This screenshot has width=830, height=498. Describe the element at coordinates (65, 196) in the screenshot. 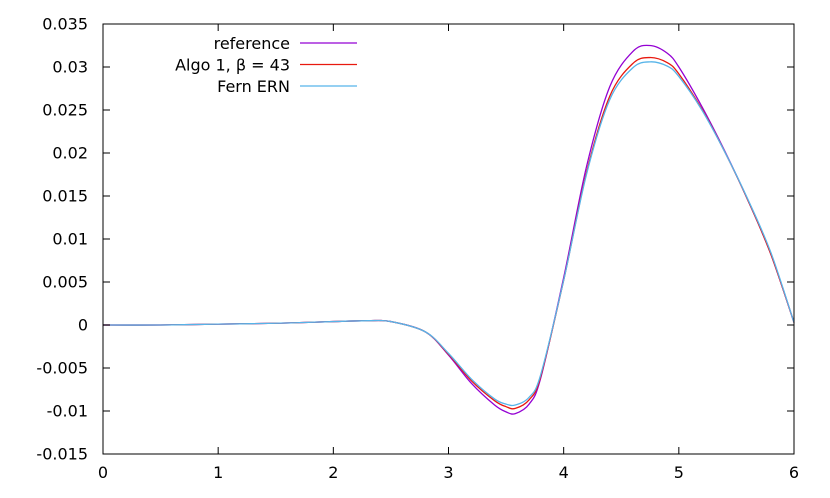

I see `y-tick-label: 0.015` at that location.